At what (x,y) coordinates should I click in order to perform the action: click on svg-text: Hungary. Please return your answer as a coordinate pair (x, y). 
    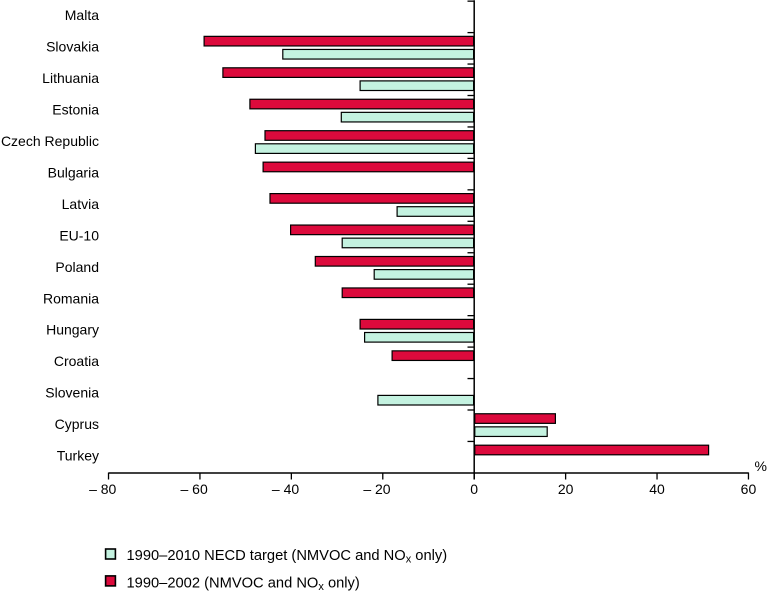
    Looking at the image, I should click on (72, 330).